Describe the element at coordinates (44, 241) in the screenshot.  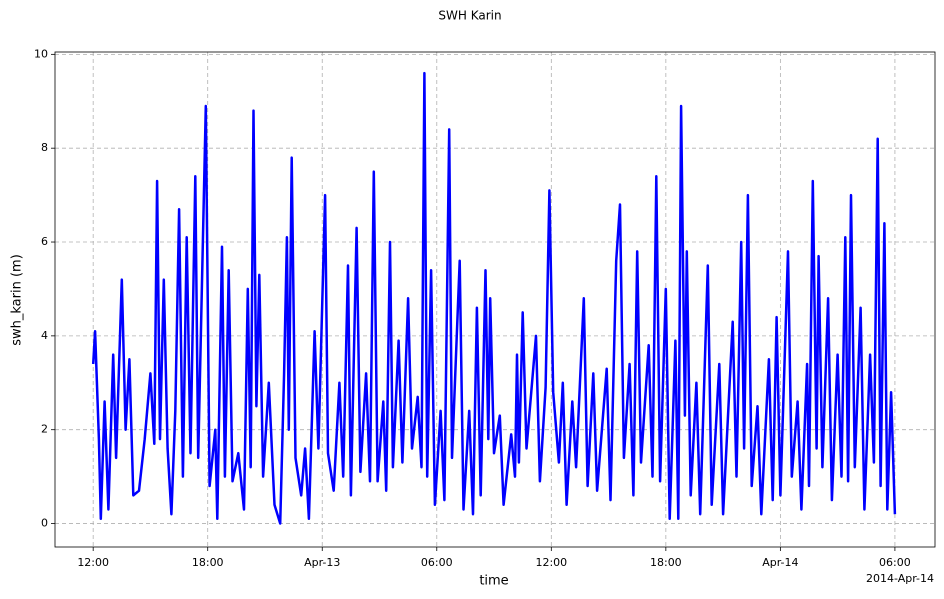
I see `y-tick-label: 6` at that location.